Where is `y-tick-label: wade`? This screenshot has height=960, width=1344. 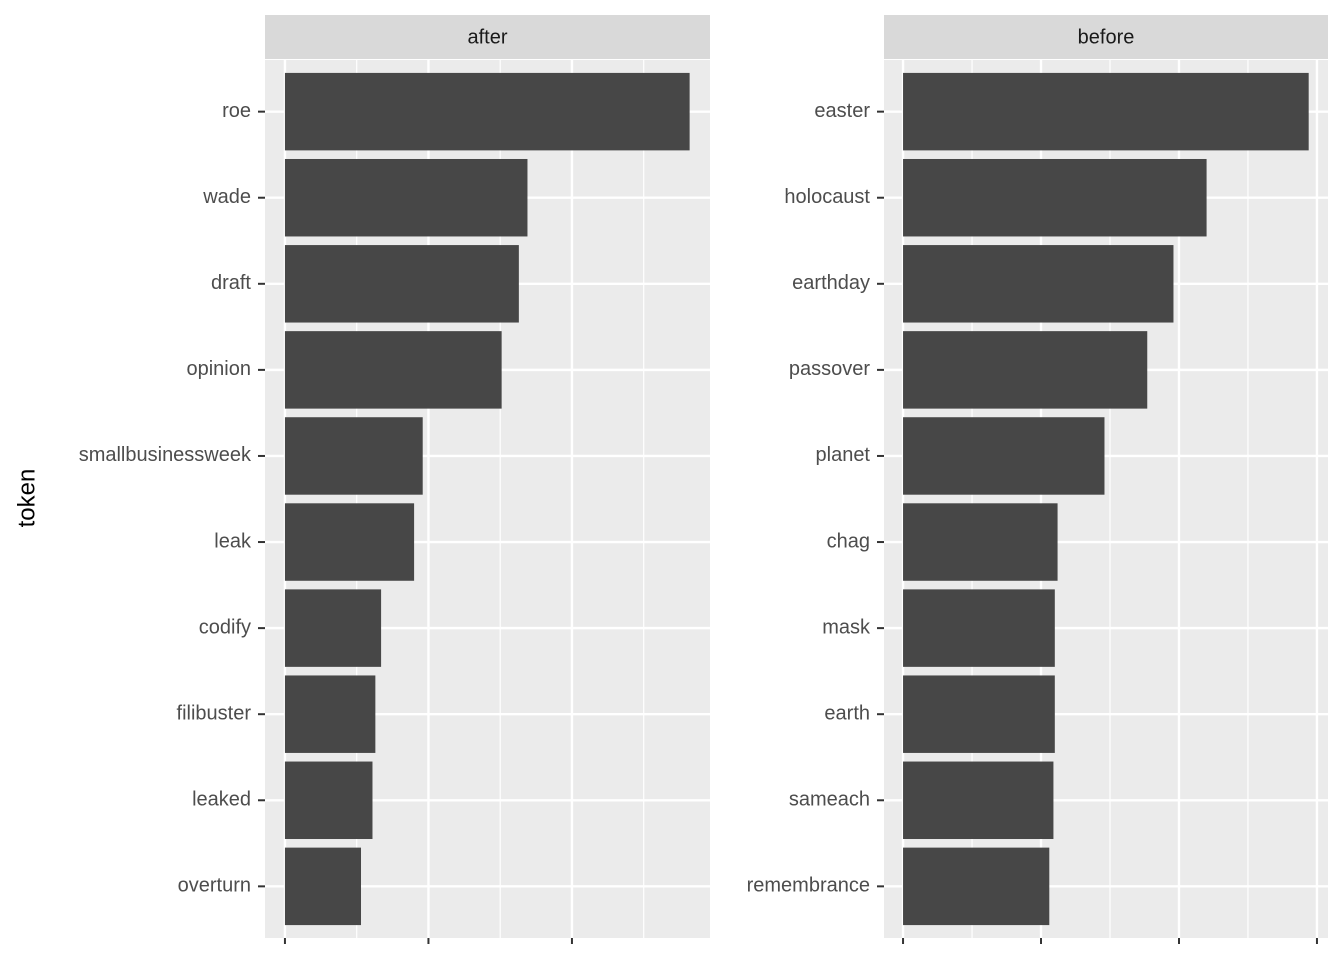 y-tick-label: wade is located at coordinates (226, 197).